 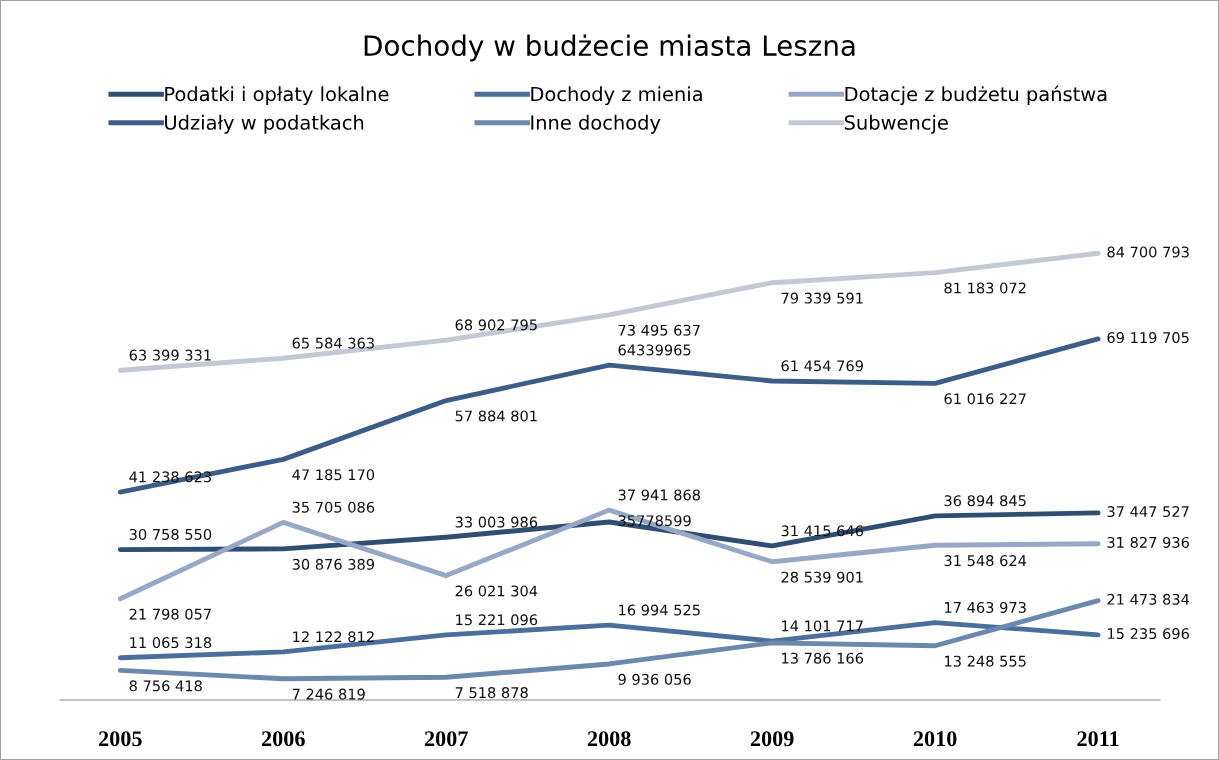 I want to click on data-label: 8 756 418, so click(x=165, y=686).